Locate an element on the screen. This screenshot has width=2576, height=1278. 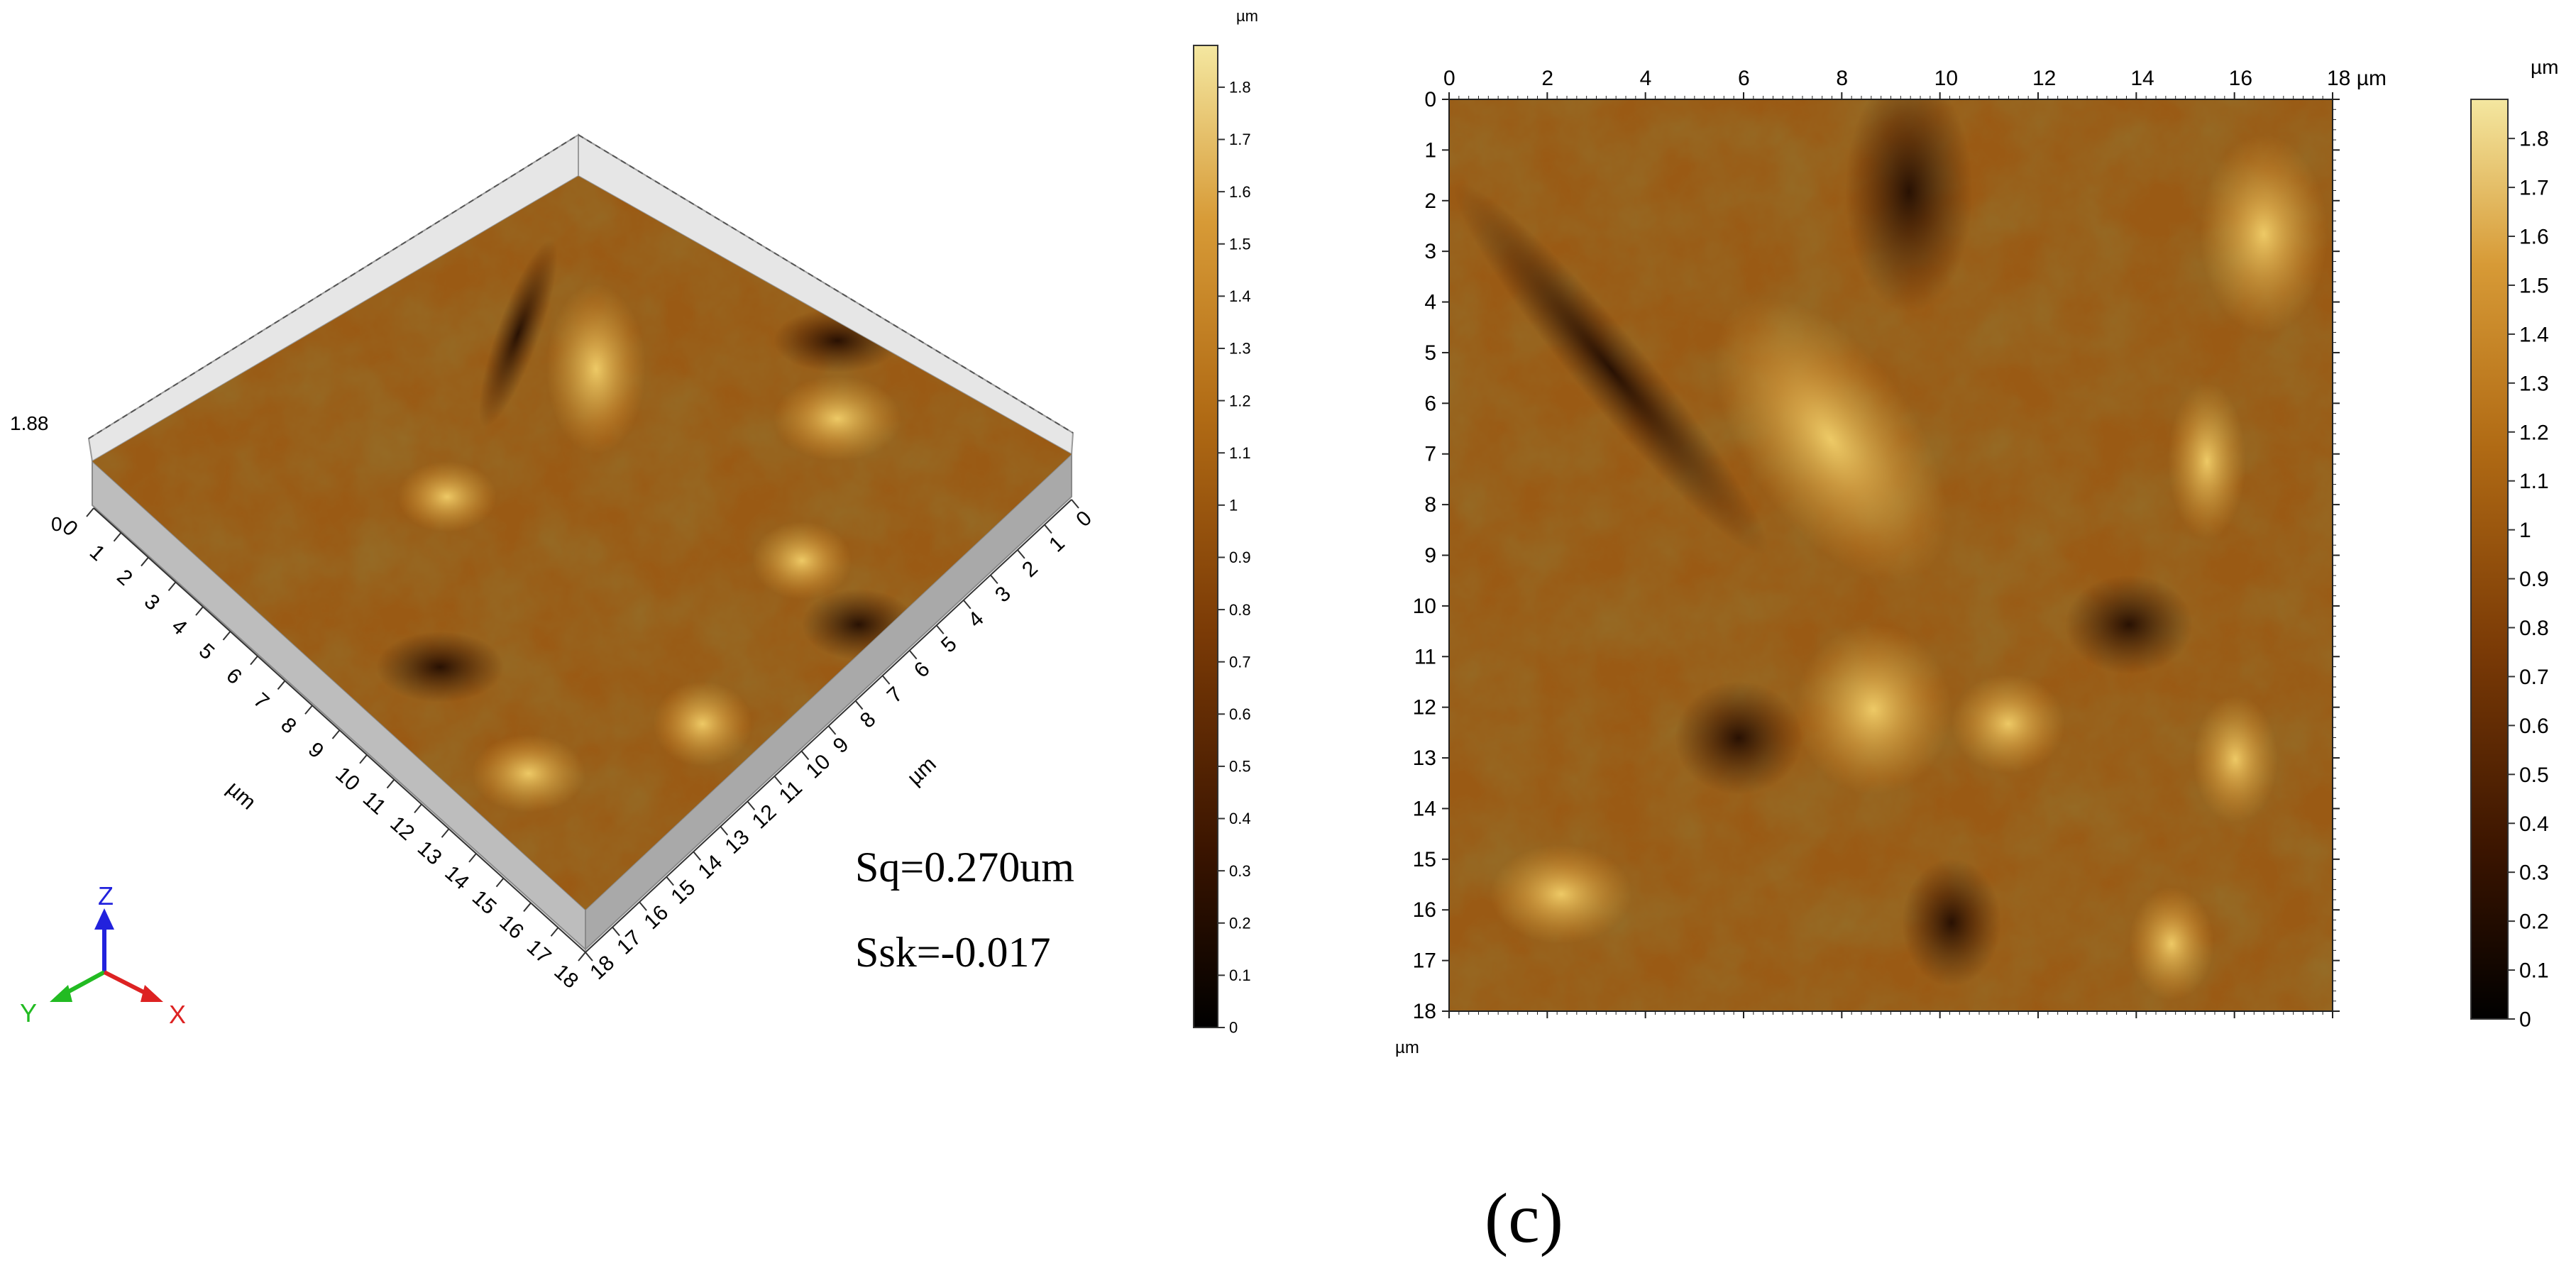
y-axis-tick-label: 4 is located at coordinates (1430, 302).